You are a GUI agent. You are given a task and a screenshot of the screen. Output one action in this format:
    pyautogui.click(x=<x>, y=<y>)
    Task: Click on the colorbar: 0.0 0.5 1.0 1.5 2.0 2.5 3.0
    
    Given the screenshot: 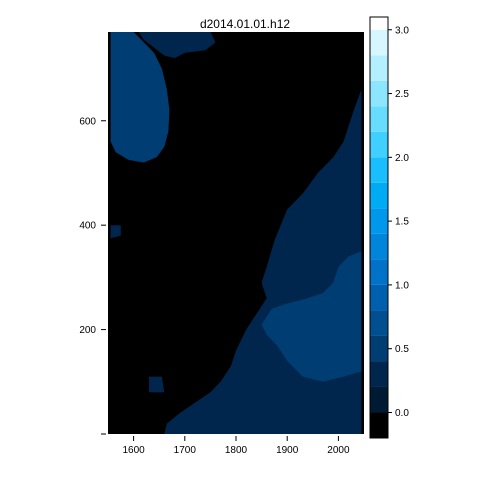 What is the action you would take?
    pyautogui.click(x=389, y=227)
    